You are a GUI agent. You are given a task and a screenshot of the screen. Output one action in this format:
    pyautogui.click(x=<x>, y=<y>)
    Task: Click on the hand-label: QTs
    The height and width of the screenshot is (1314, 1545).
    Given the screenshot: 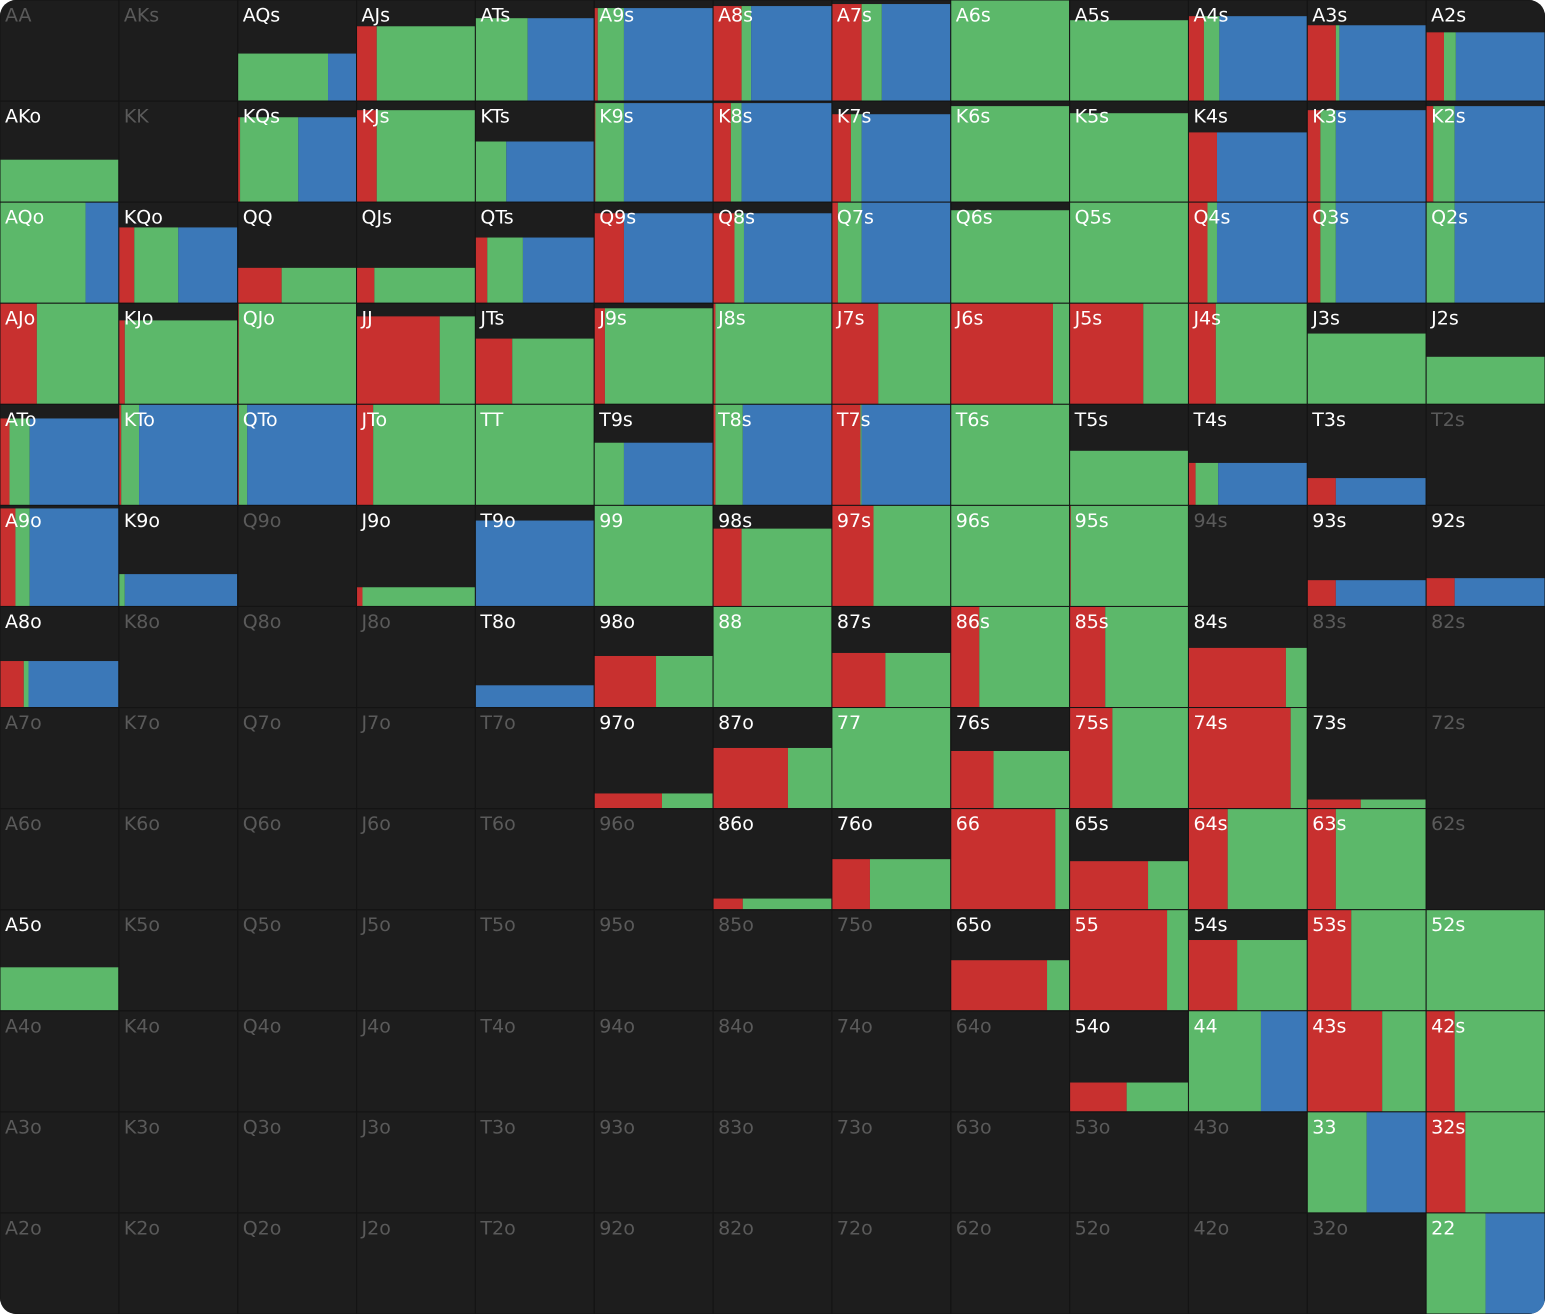 What is the action you would take?
    pyautogui.click(x=496, y=218)
    